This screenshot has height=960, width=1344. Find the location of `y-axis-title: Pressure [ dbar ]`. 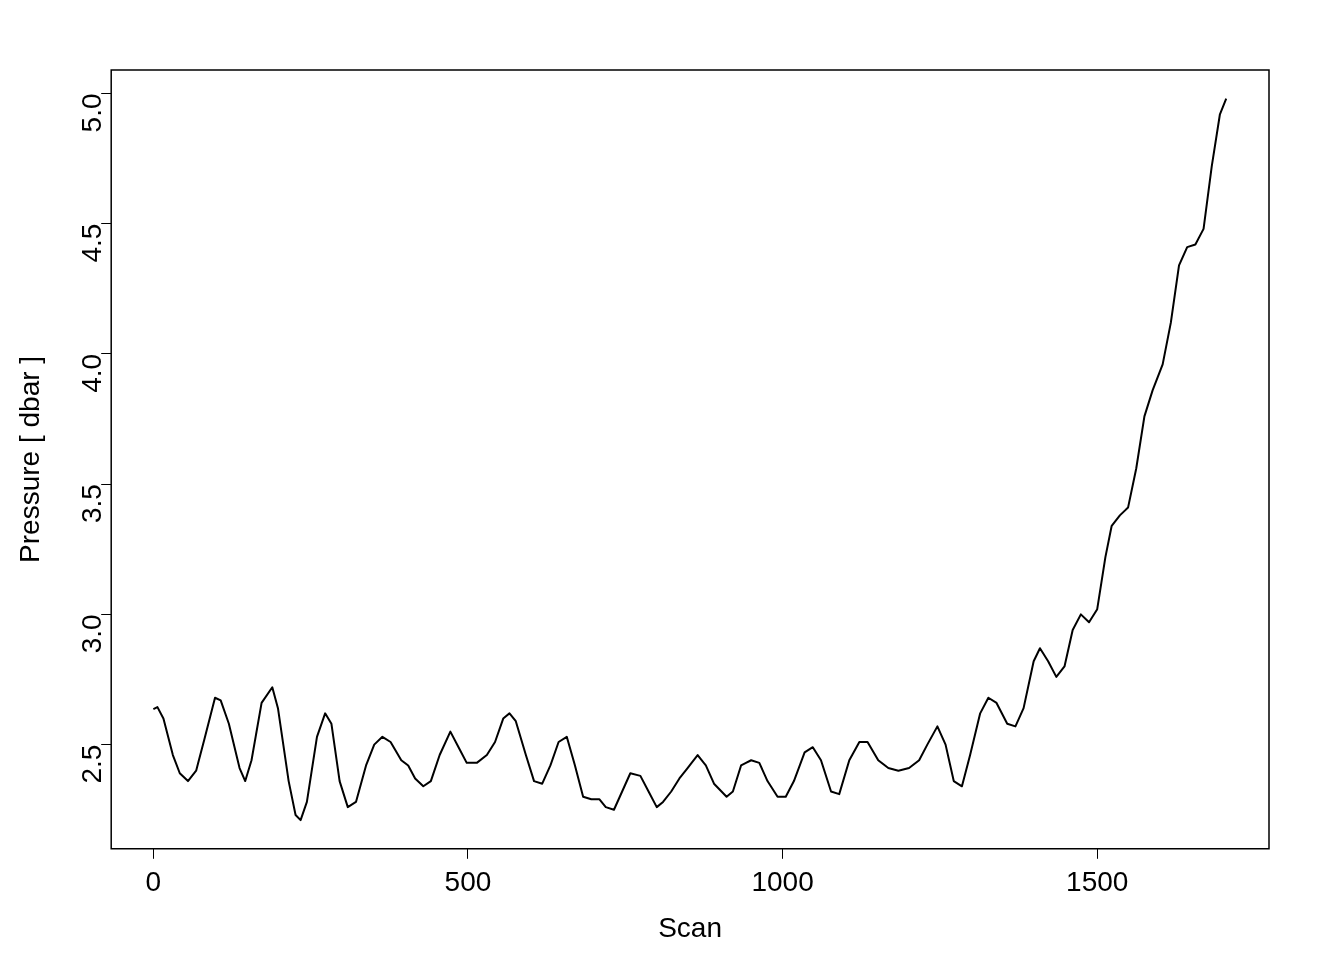

y-axis-title: Pressure [ dbar ] is located at coordinates (29, 459).